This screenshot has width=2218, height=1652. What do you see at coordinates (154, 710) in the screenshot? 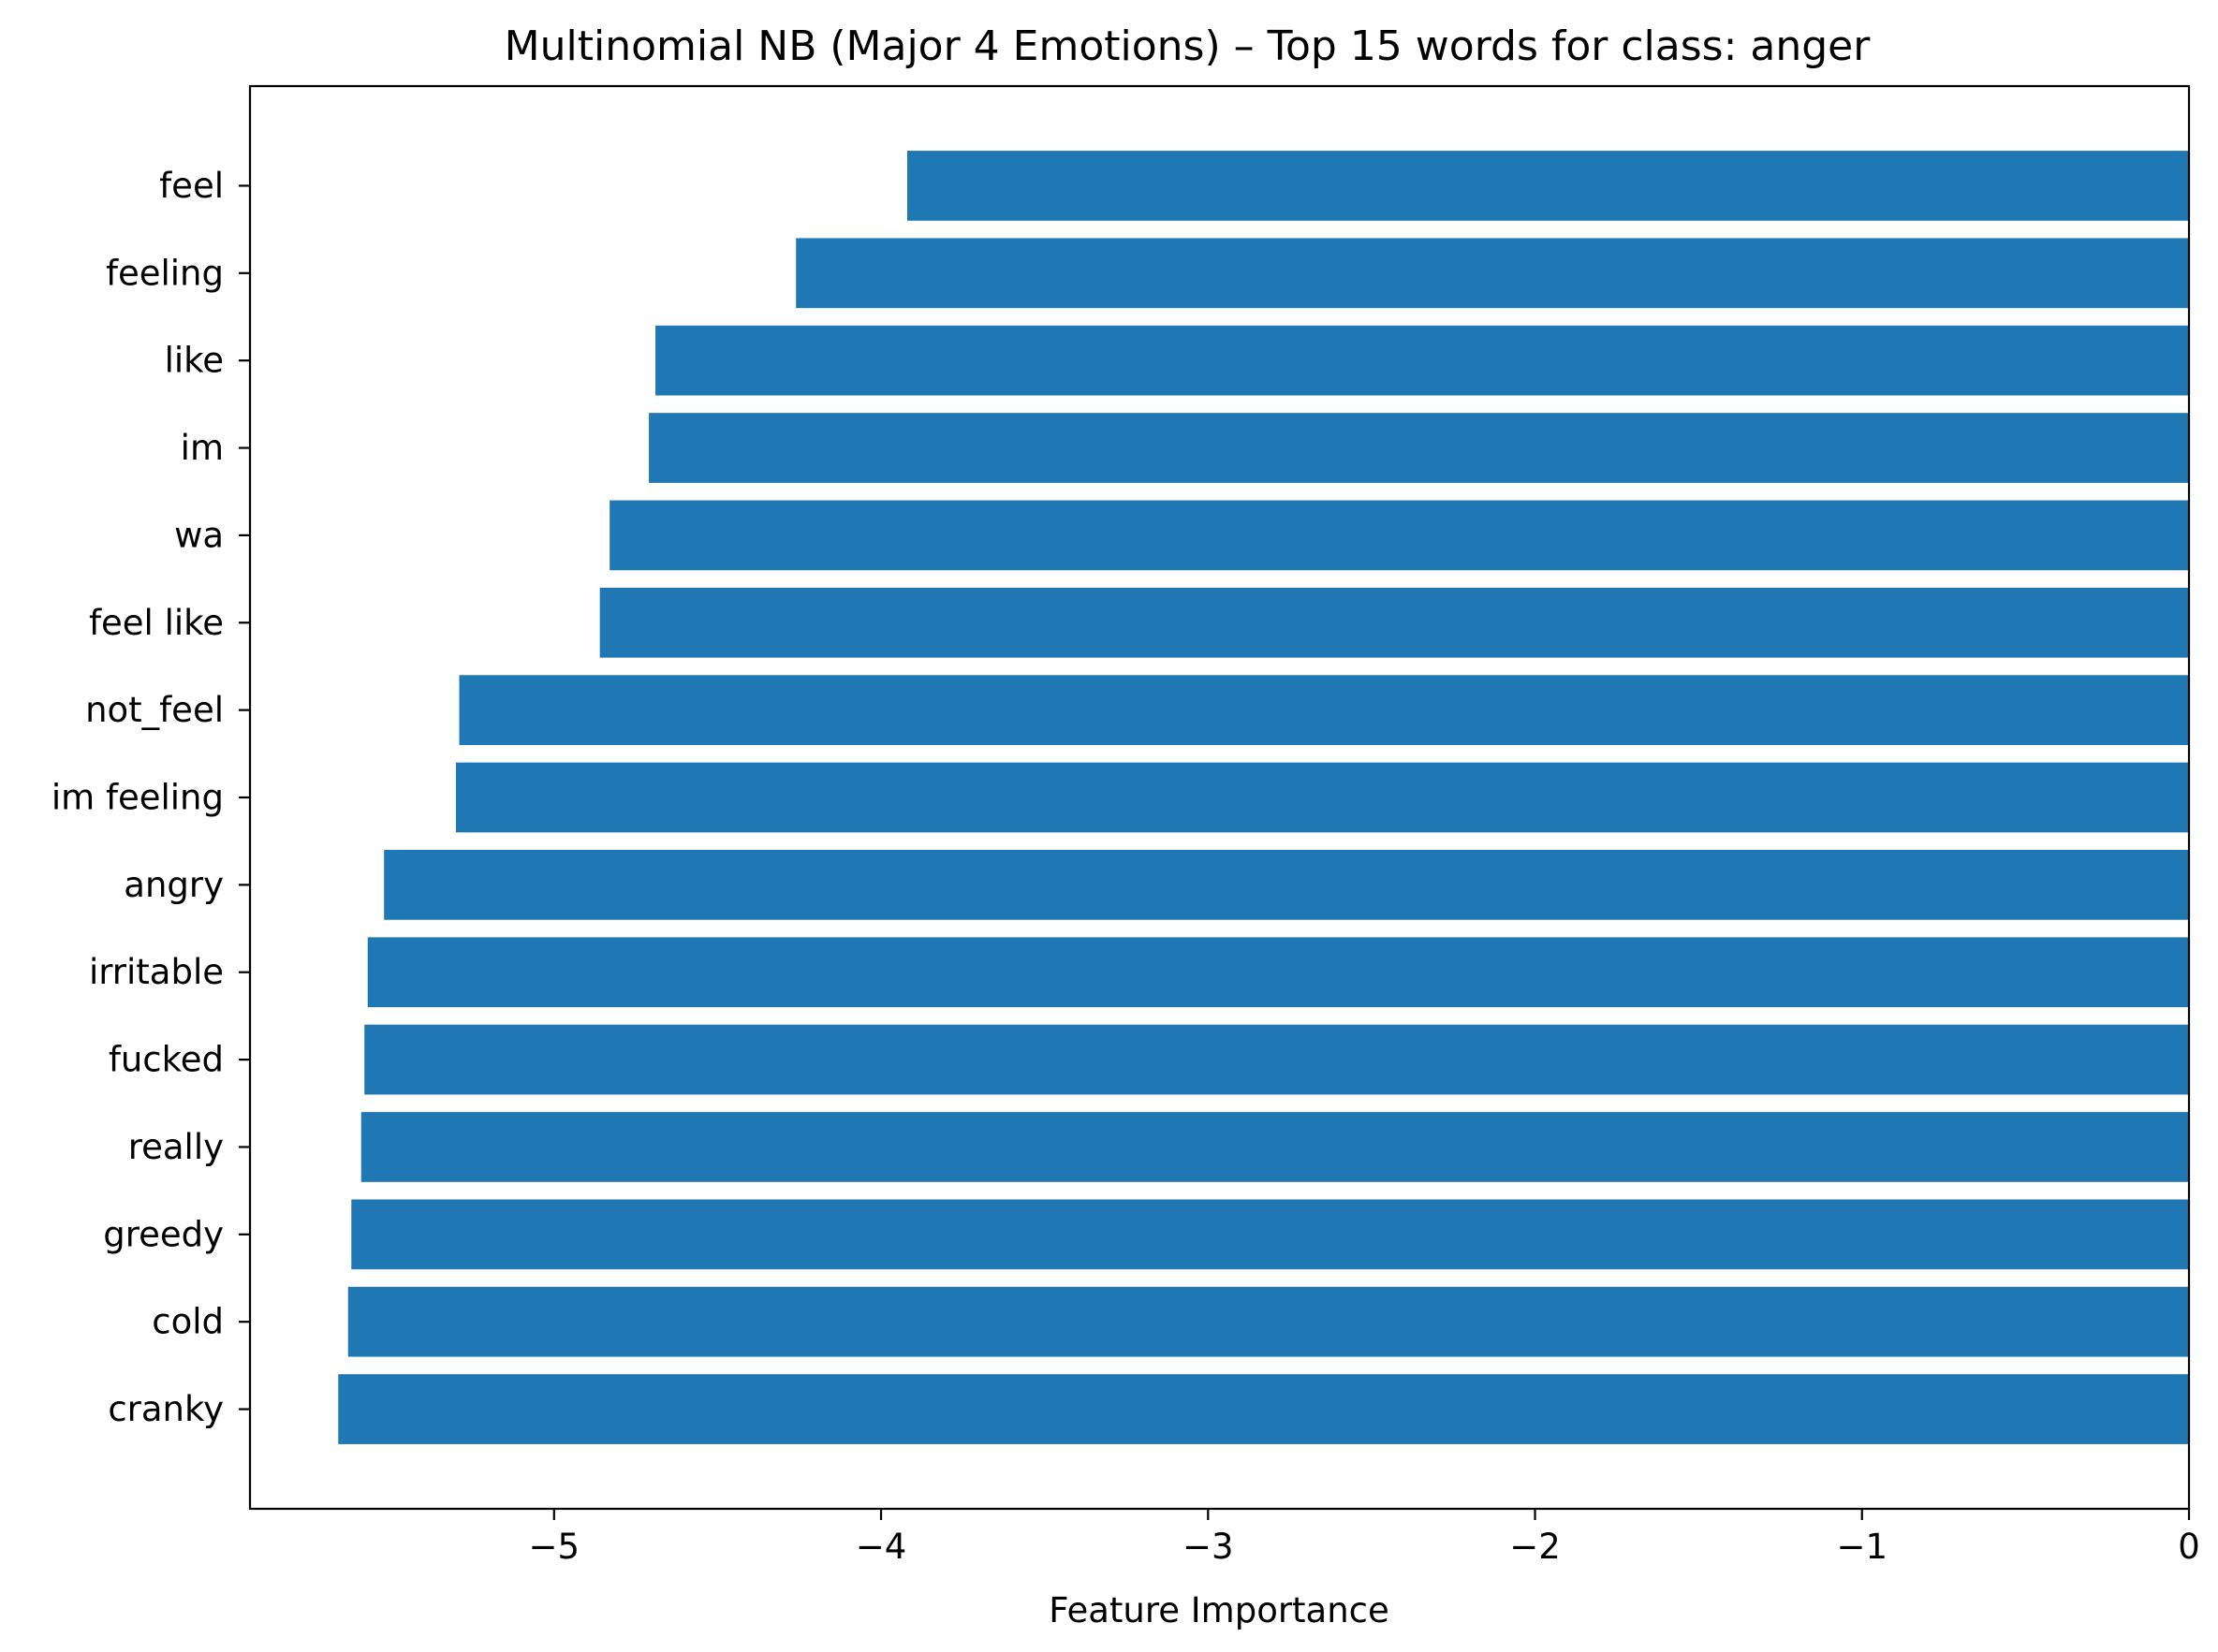
I see `y-tick-label: not_feel` at bounding box center [154, 710].